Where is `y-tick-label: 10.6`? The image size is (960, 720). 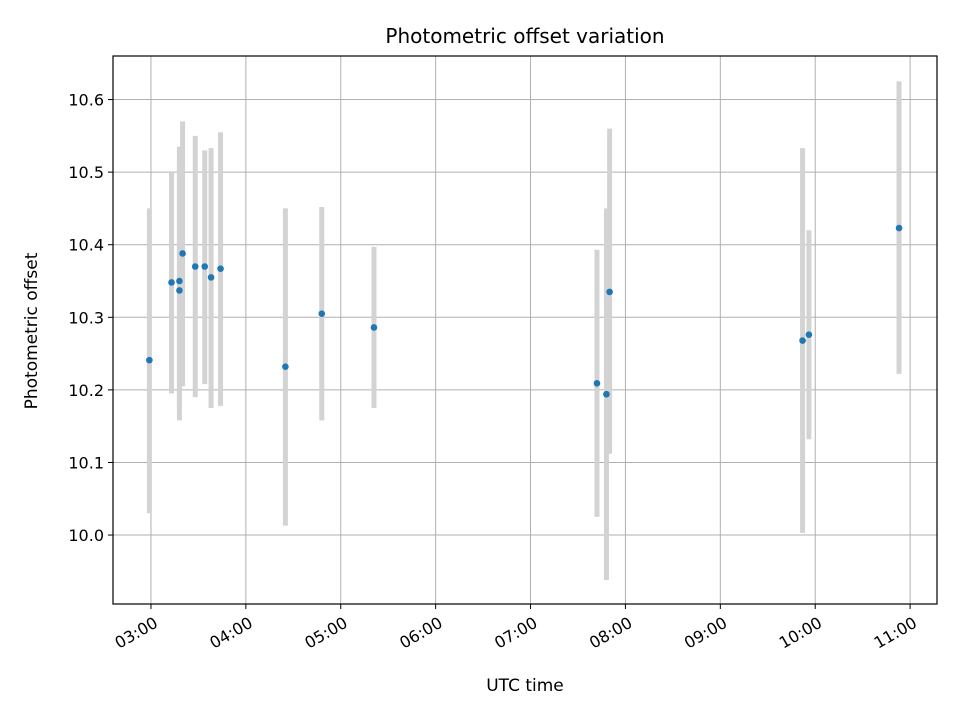
y-tick-label: 10.6 is located at coordinates (86, 100).